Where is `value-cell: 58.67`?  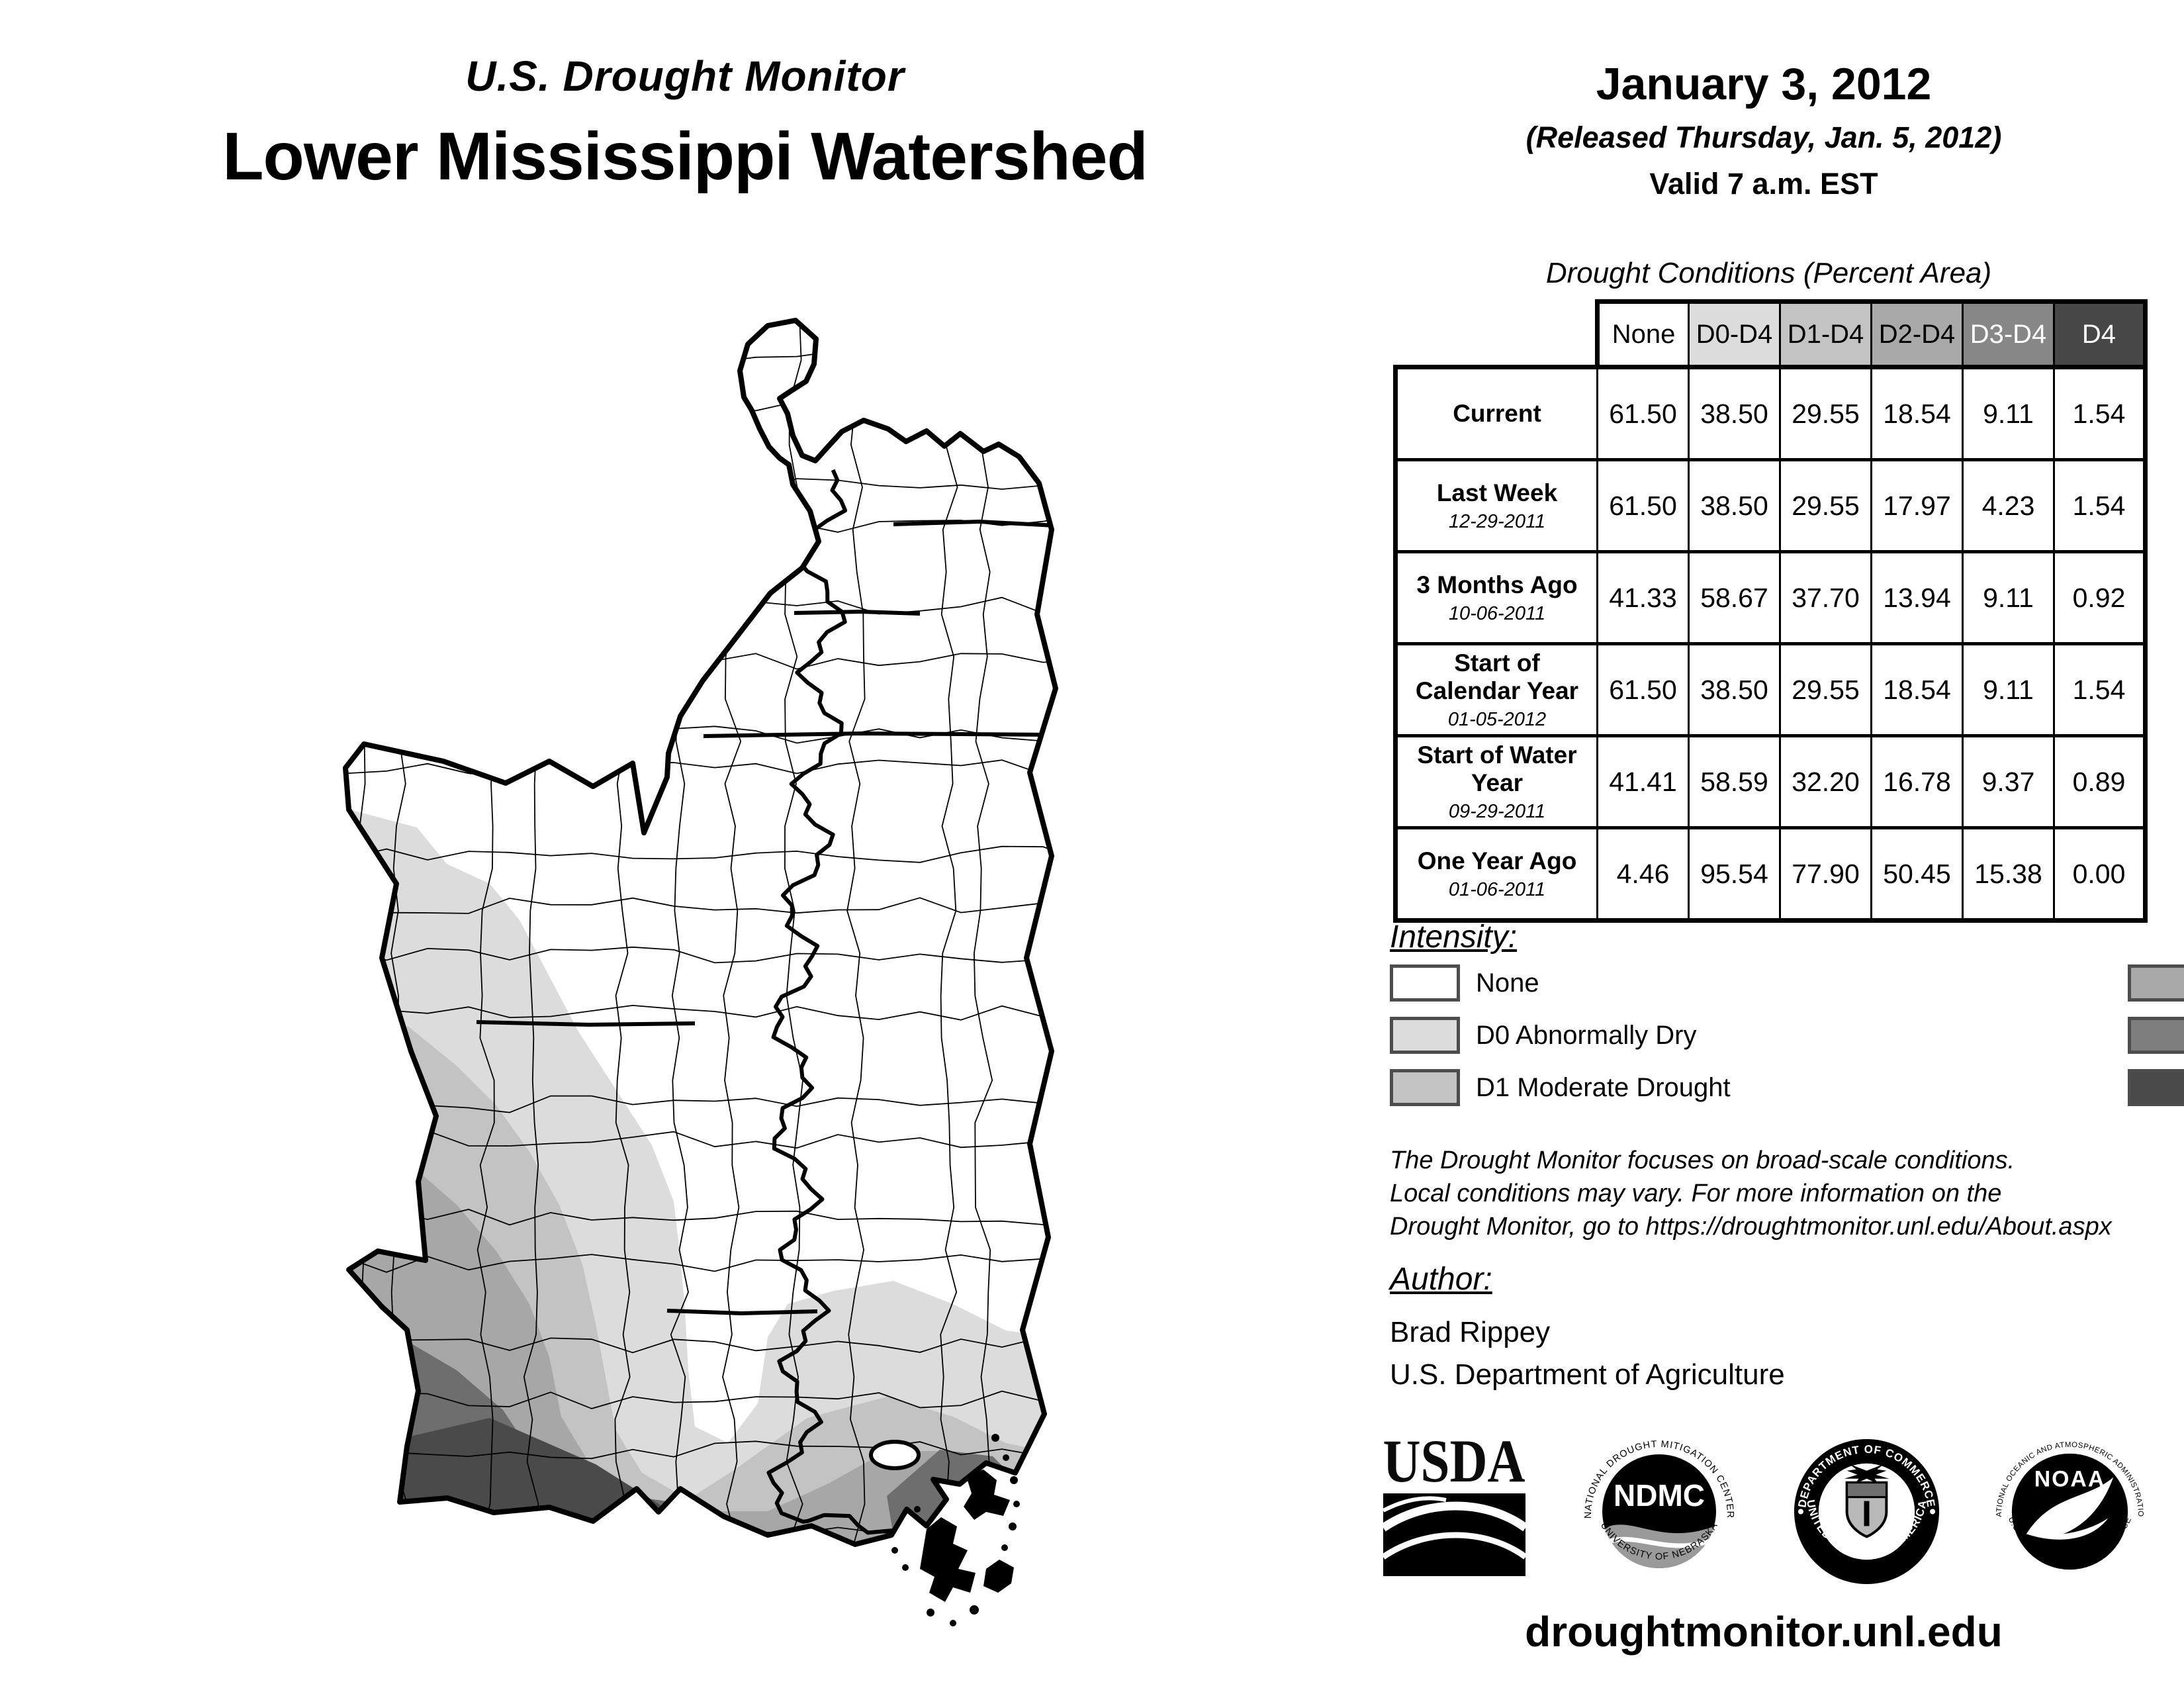
value-cell: 58.67 is located at coordinates (1735, 597).